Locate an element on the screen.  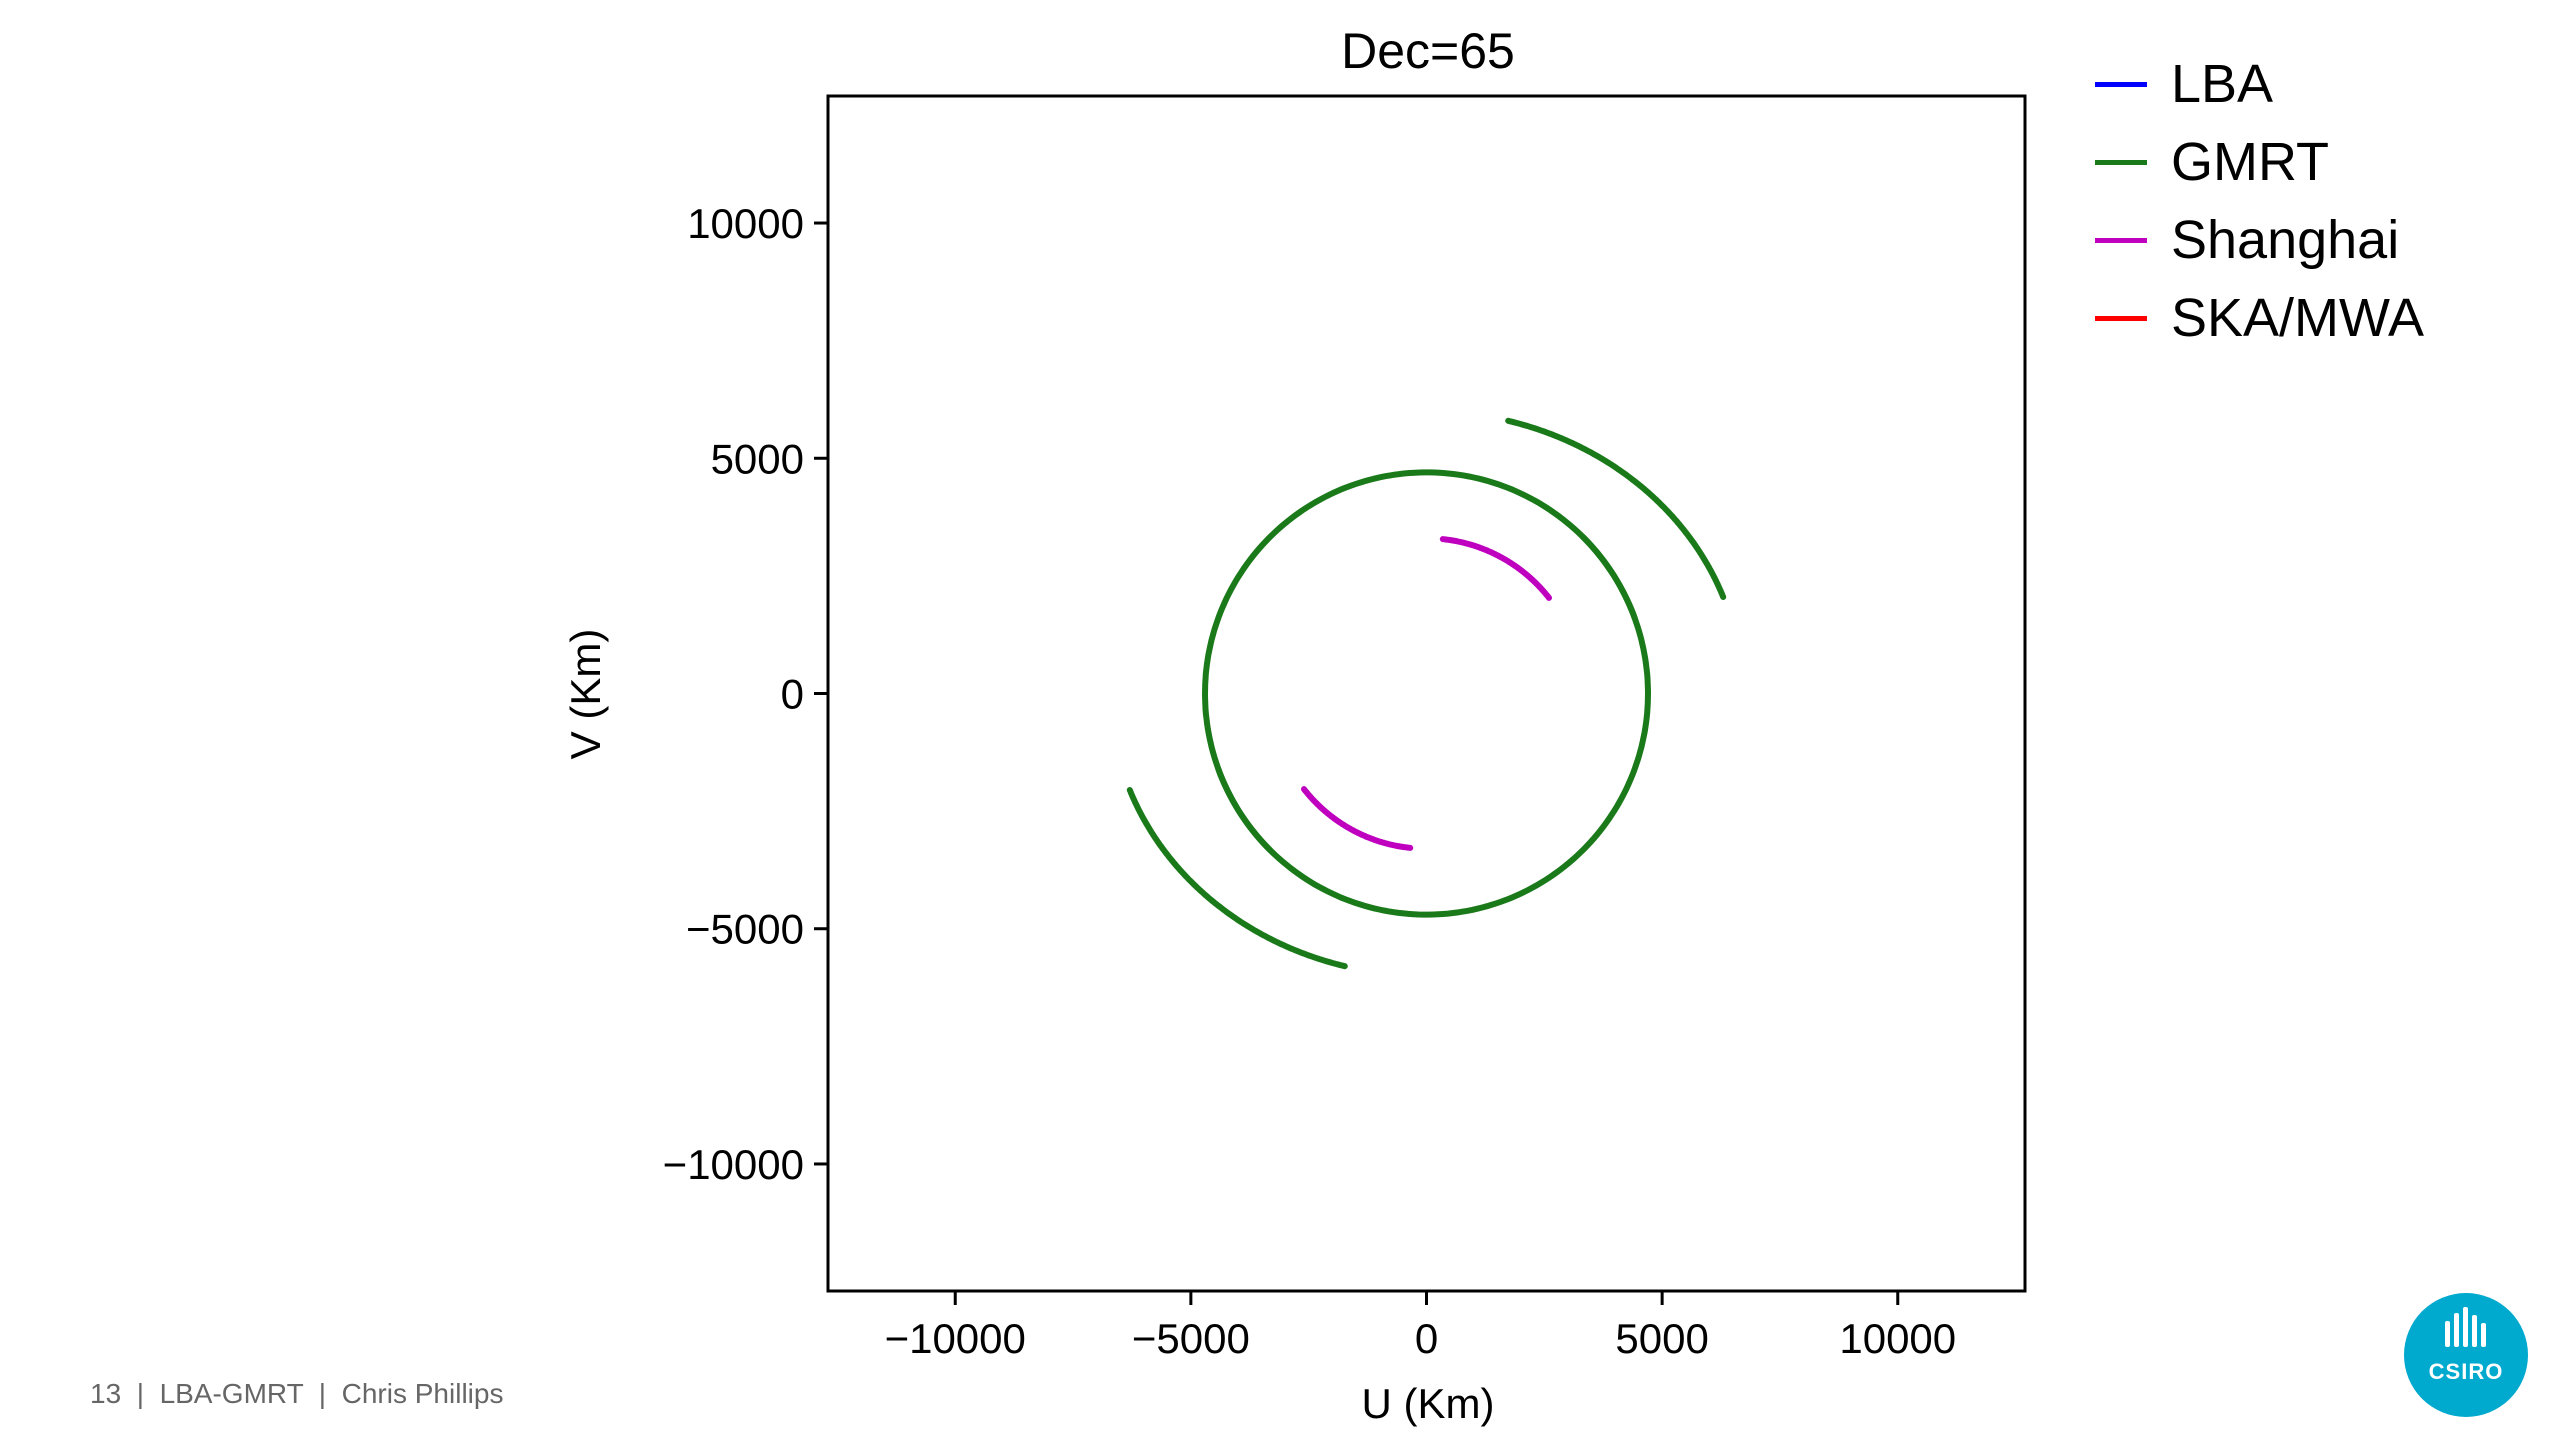
y-axis-label: V (Km) is located at coordinates (585, 694).